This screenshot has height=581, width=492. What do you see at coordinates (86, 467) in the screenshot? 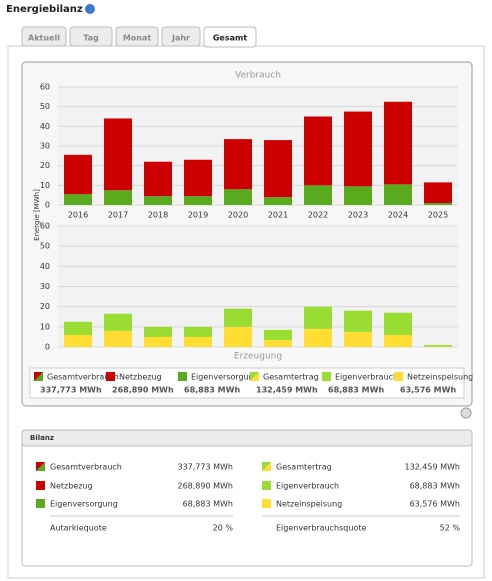
I see `bilanz-label: Gesamtverbrauch` at bounding box center [86, 467].